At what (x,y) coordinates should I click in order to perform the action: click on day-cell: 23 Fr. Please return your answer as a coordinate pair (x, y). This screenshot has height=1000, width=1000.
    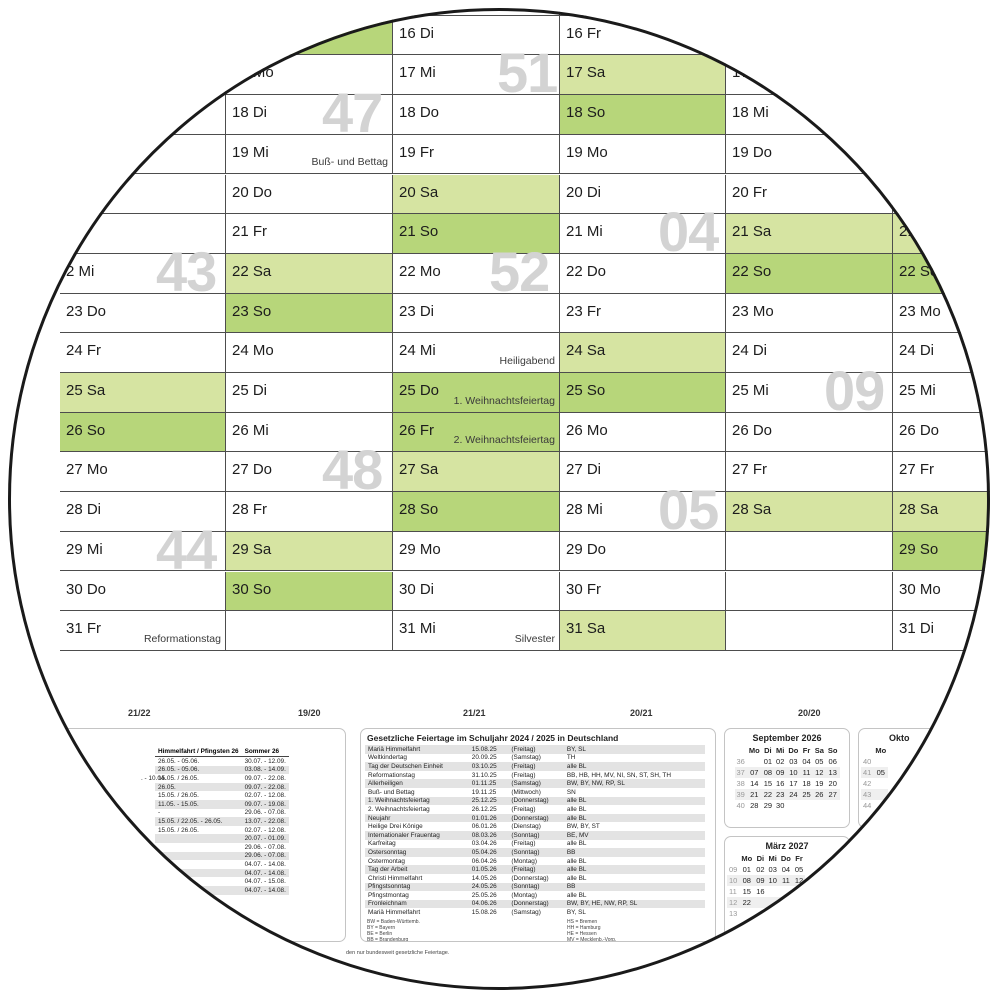
    Looking at the image, I should click on (643, 313).